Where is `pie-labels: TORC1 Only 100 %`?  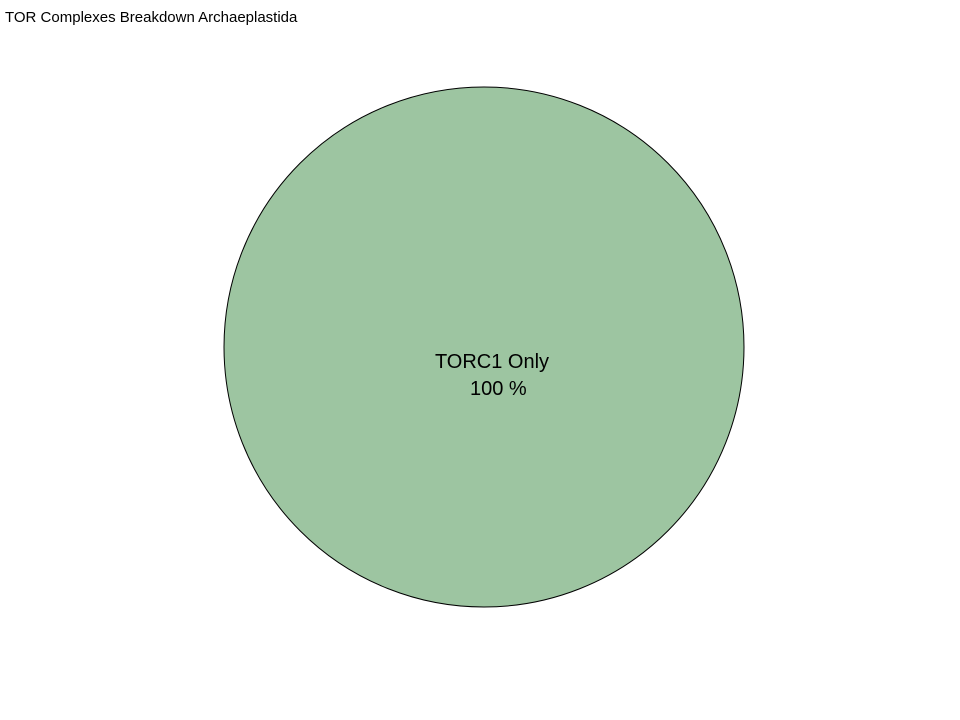 pie-labels: TORC1 Only 100 % is located at coordinates (492, 375).